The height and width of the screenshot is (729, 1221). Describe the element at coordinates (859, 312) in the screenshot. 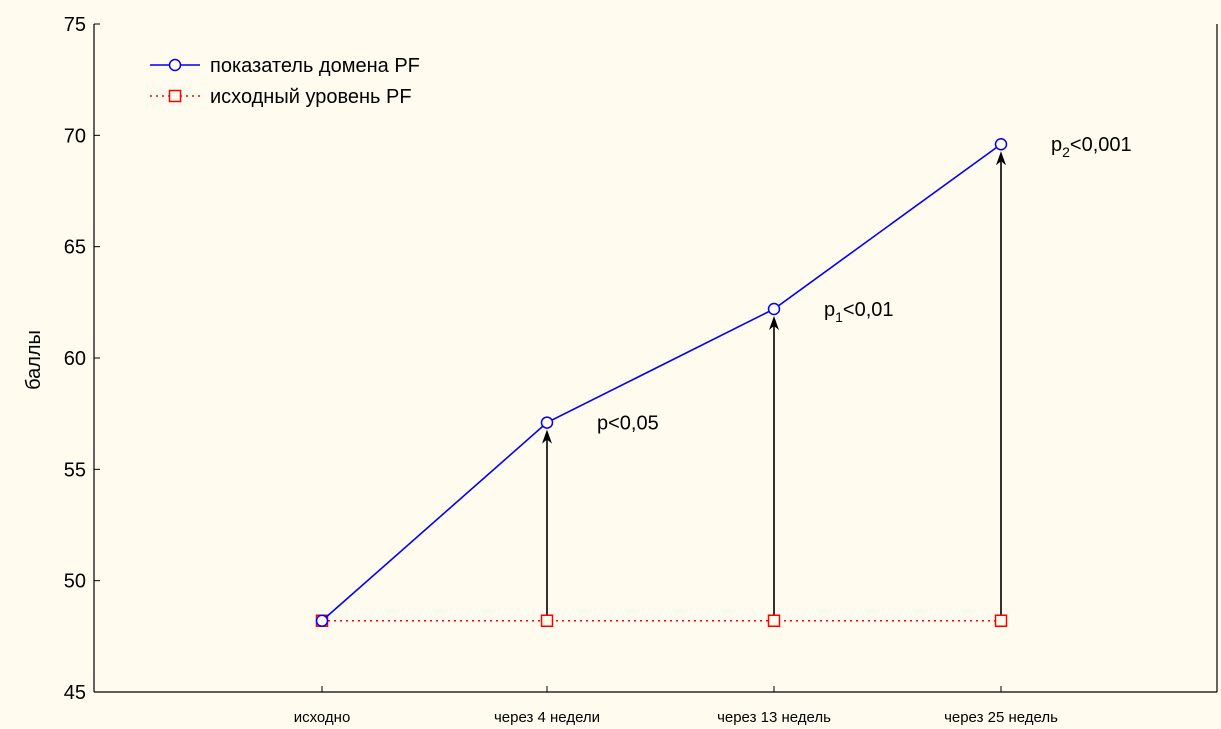

I see `p-value-annotation: p1<0,01` at that location.